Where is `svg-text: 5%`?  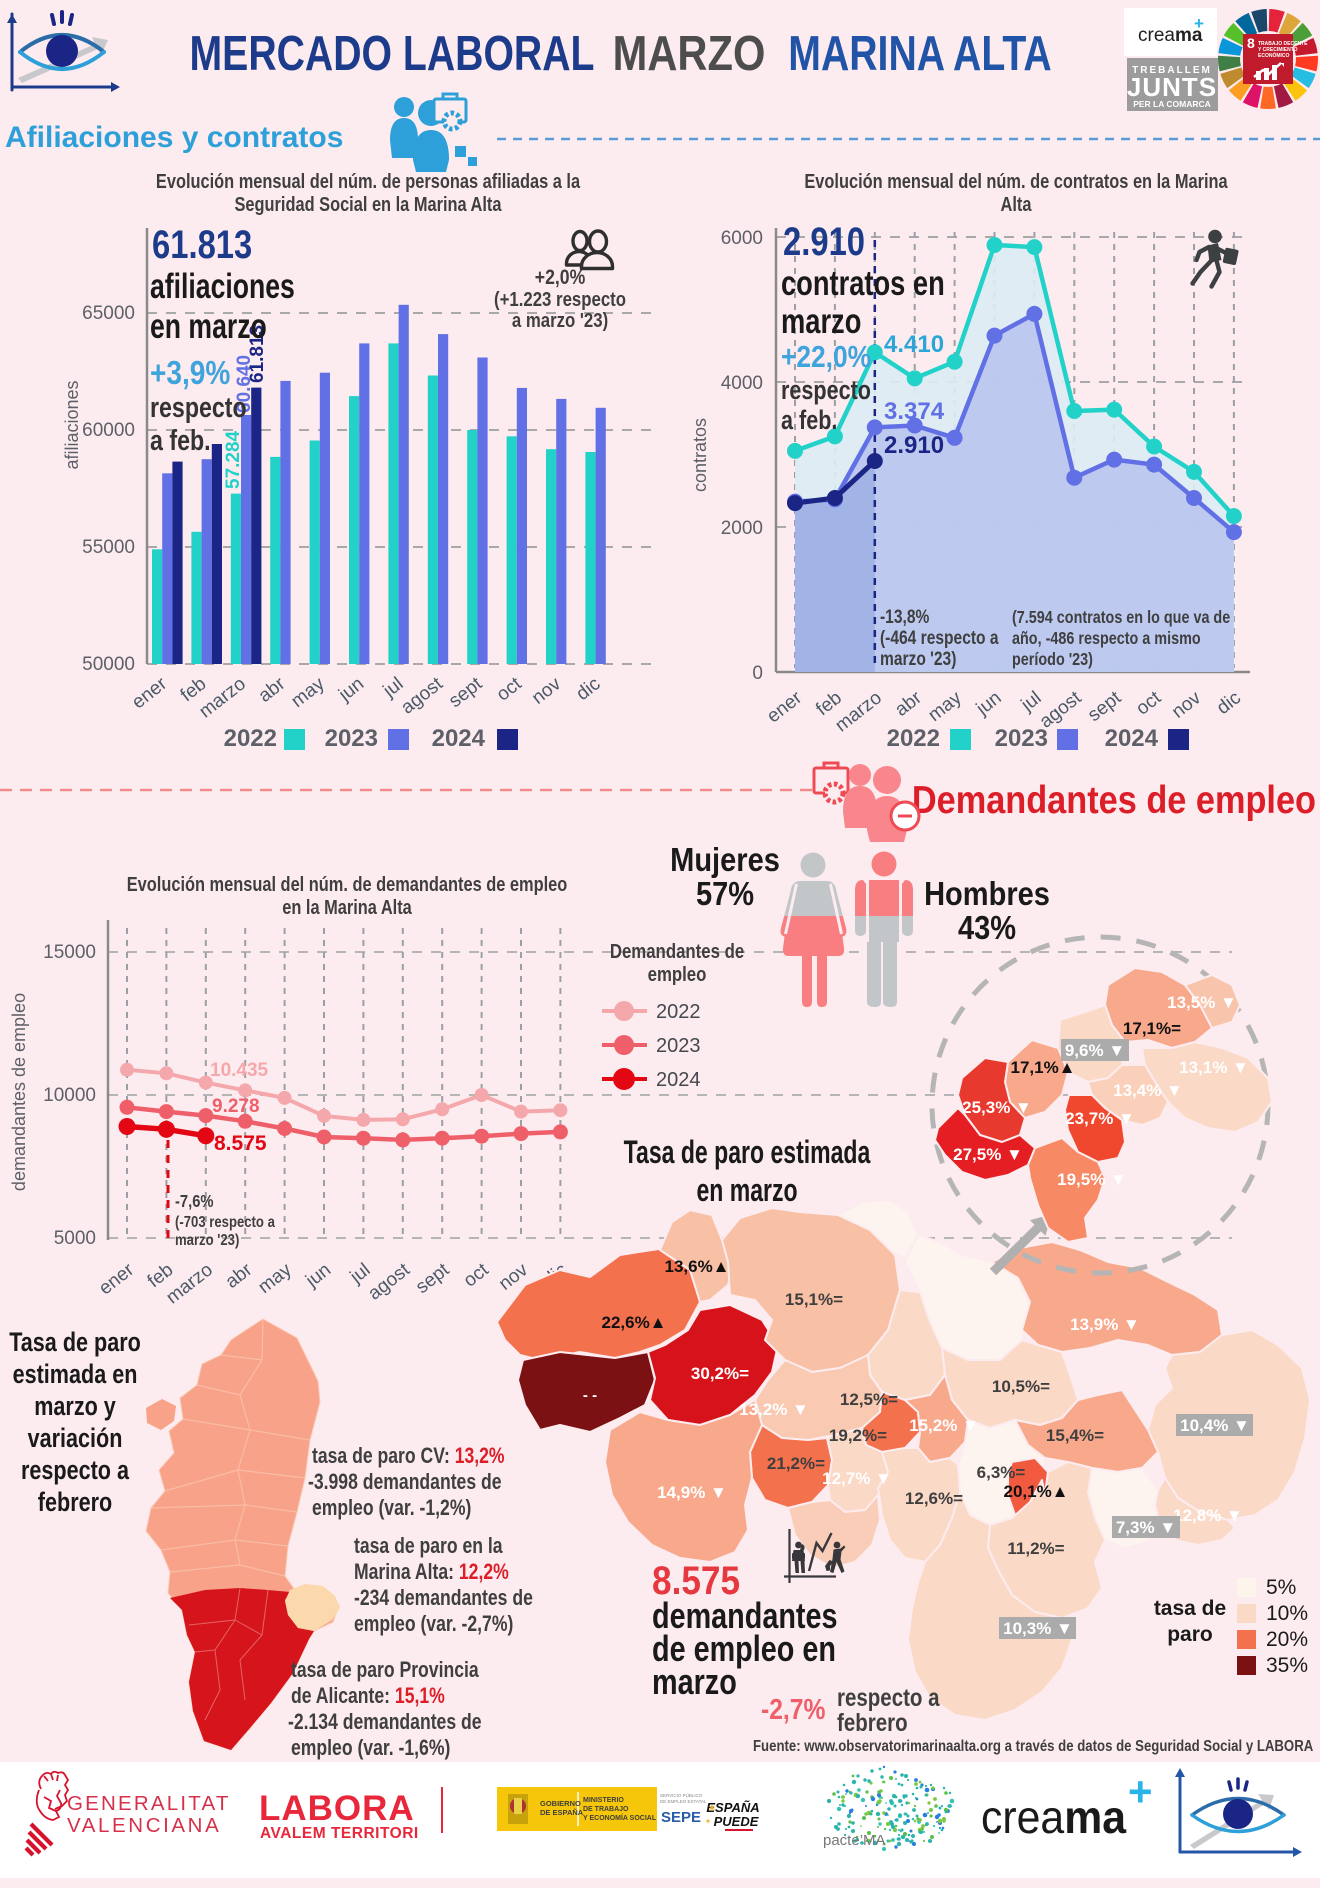 svg-text: 5% is located at coordinates (1281, 1587).